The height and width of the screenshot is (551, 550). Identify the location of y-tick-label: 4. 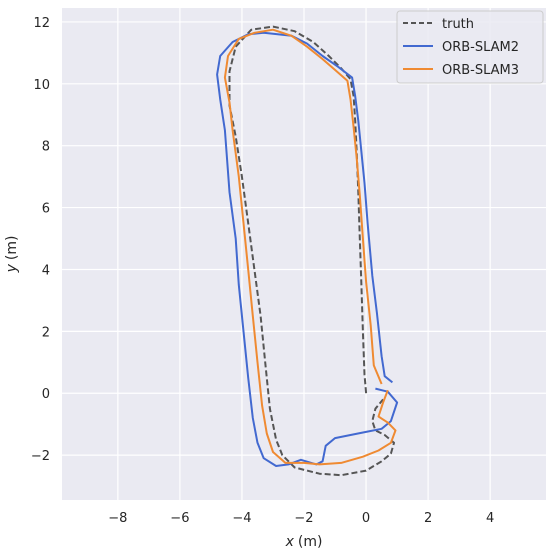
(46, 270).